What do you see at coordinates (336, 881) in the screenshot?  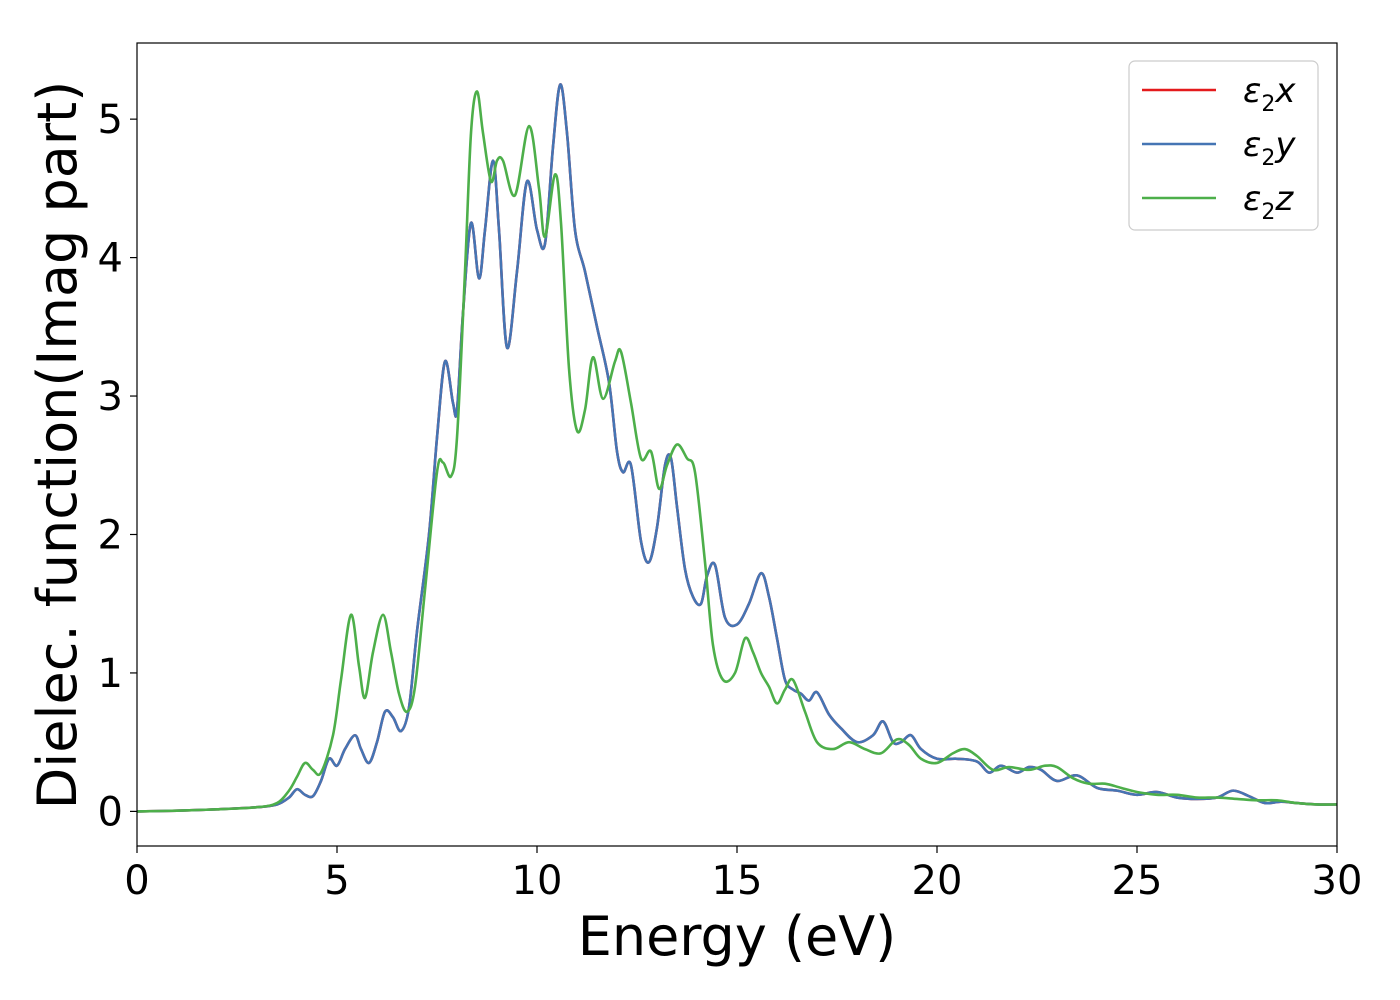 I see `x-tick-label: 5` at bounding box center [336, 881].